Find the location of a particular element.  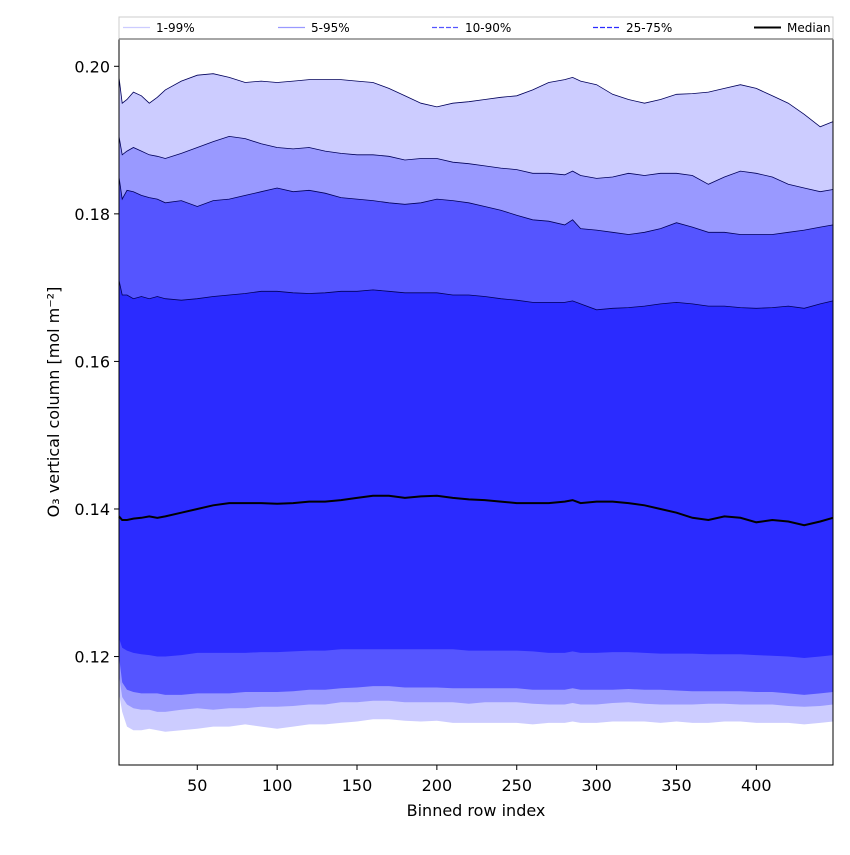

legend-label-25-75pct: 25-75% is located at coordinates (649, 28).